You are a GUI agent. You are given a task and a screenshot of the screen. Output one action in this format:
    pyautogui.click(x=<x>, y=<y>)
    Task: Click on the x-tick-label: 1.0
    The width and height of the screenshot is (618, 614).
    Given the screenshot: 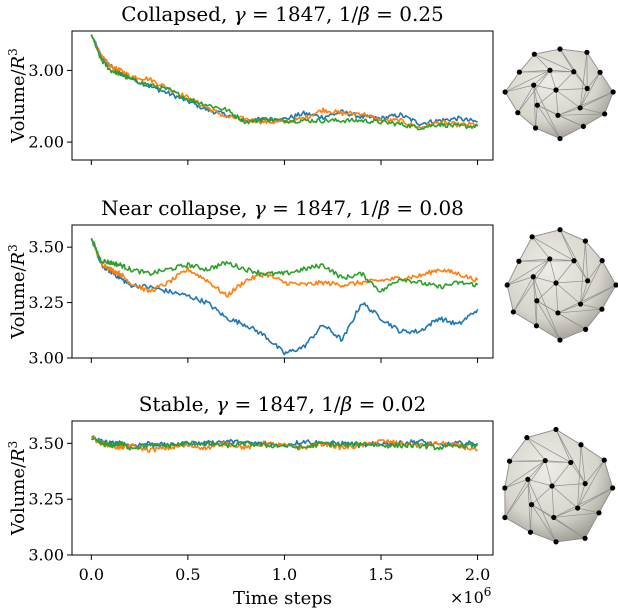 What is the action you would take?
    pyautogui.click(x=284, y=574)
    